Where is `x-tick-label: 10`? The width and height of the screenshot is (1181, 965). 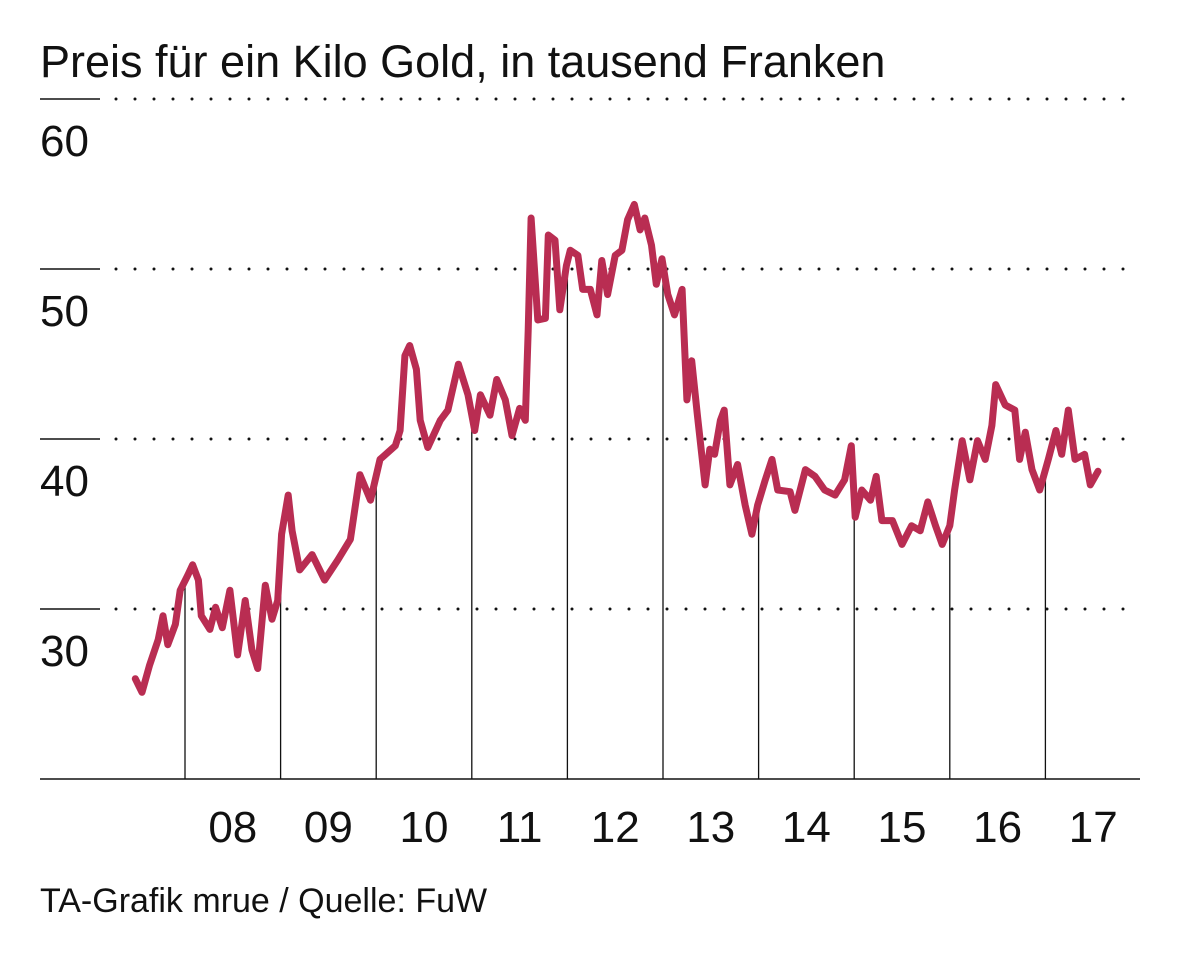 x-tick-label: 10 is located at coordinates (424, 827).